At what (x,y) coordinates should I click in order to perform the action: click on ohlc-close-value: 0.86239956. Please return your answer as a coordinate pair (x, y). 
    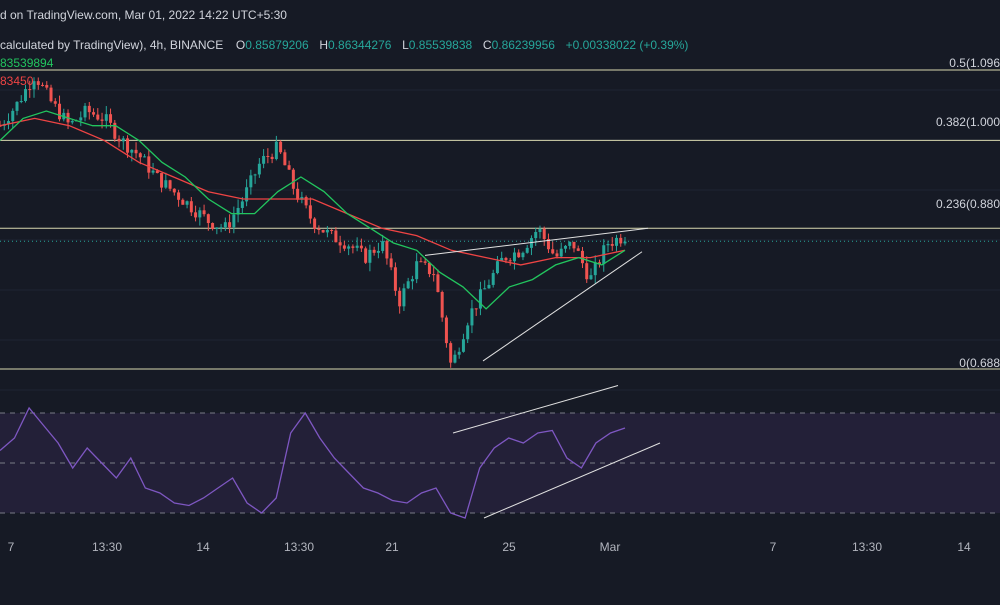
    Looking at the image, I should click on (523, 45).